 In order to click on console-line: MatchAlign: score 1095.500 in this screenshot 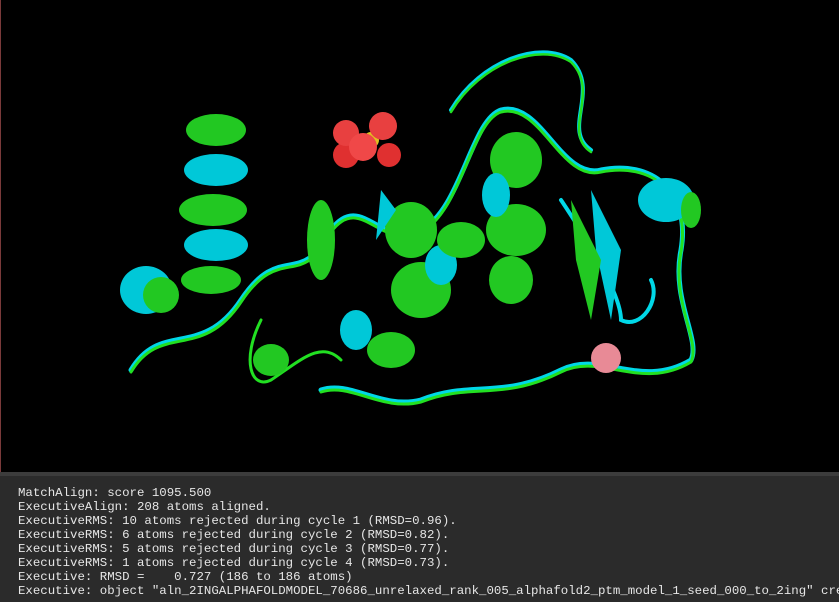, I will do `click(115, 493)`.